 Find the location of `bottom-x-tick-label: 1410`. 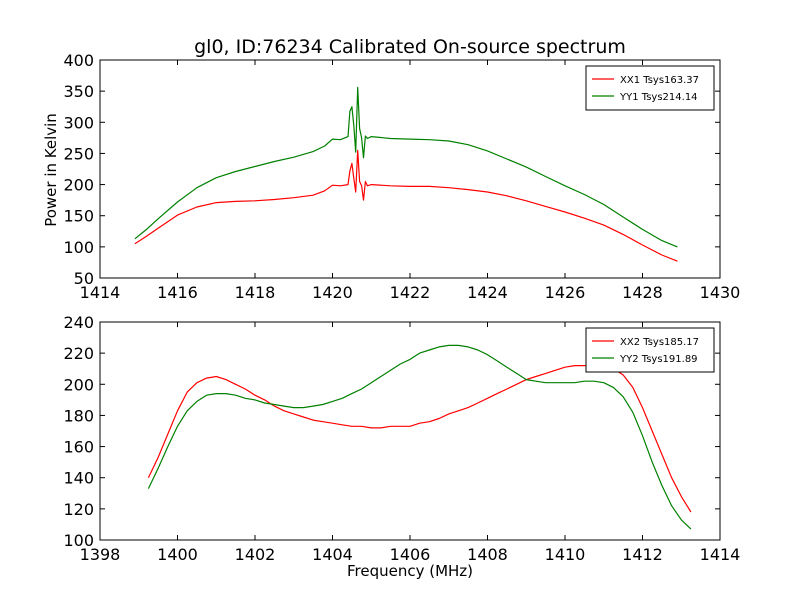

bottom-x-tick-label: 1410 is located at coordinates (565, 554).